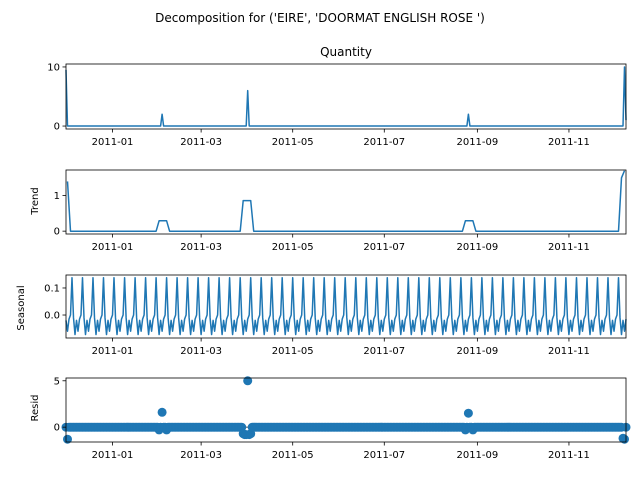 The height and width of the screenshot is (480, 640). I want to click on ylabel-resid: Resid, so click(35, 408).